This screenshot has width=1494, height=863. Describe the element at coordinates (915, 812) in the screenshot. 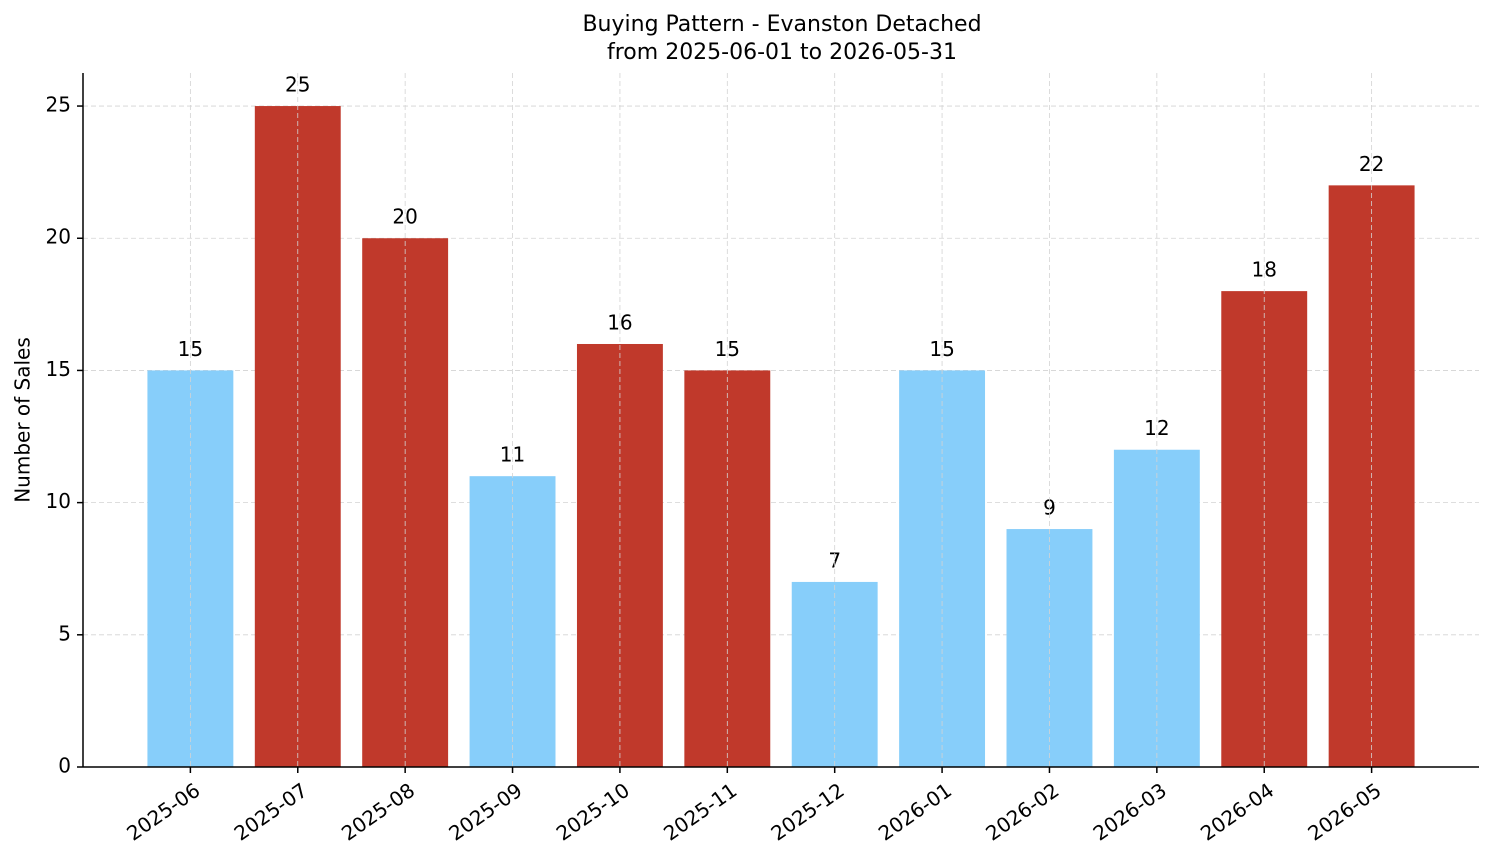

I see `x-tick-label: 2026-01` at that location.